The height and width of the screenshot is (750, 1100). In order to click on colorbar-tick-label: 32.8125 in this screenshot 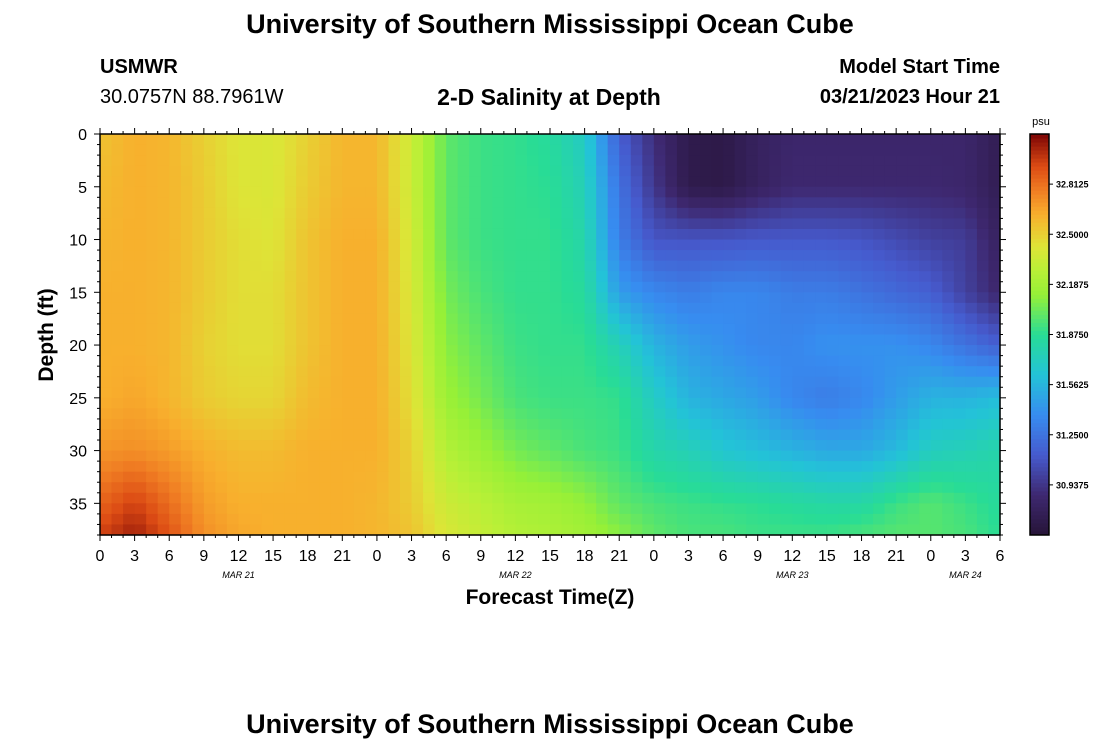, I will do `click(1072, 185)`.